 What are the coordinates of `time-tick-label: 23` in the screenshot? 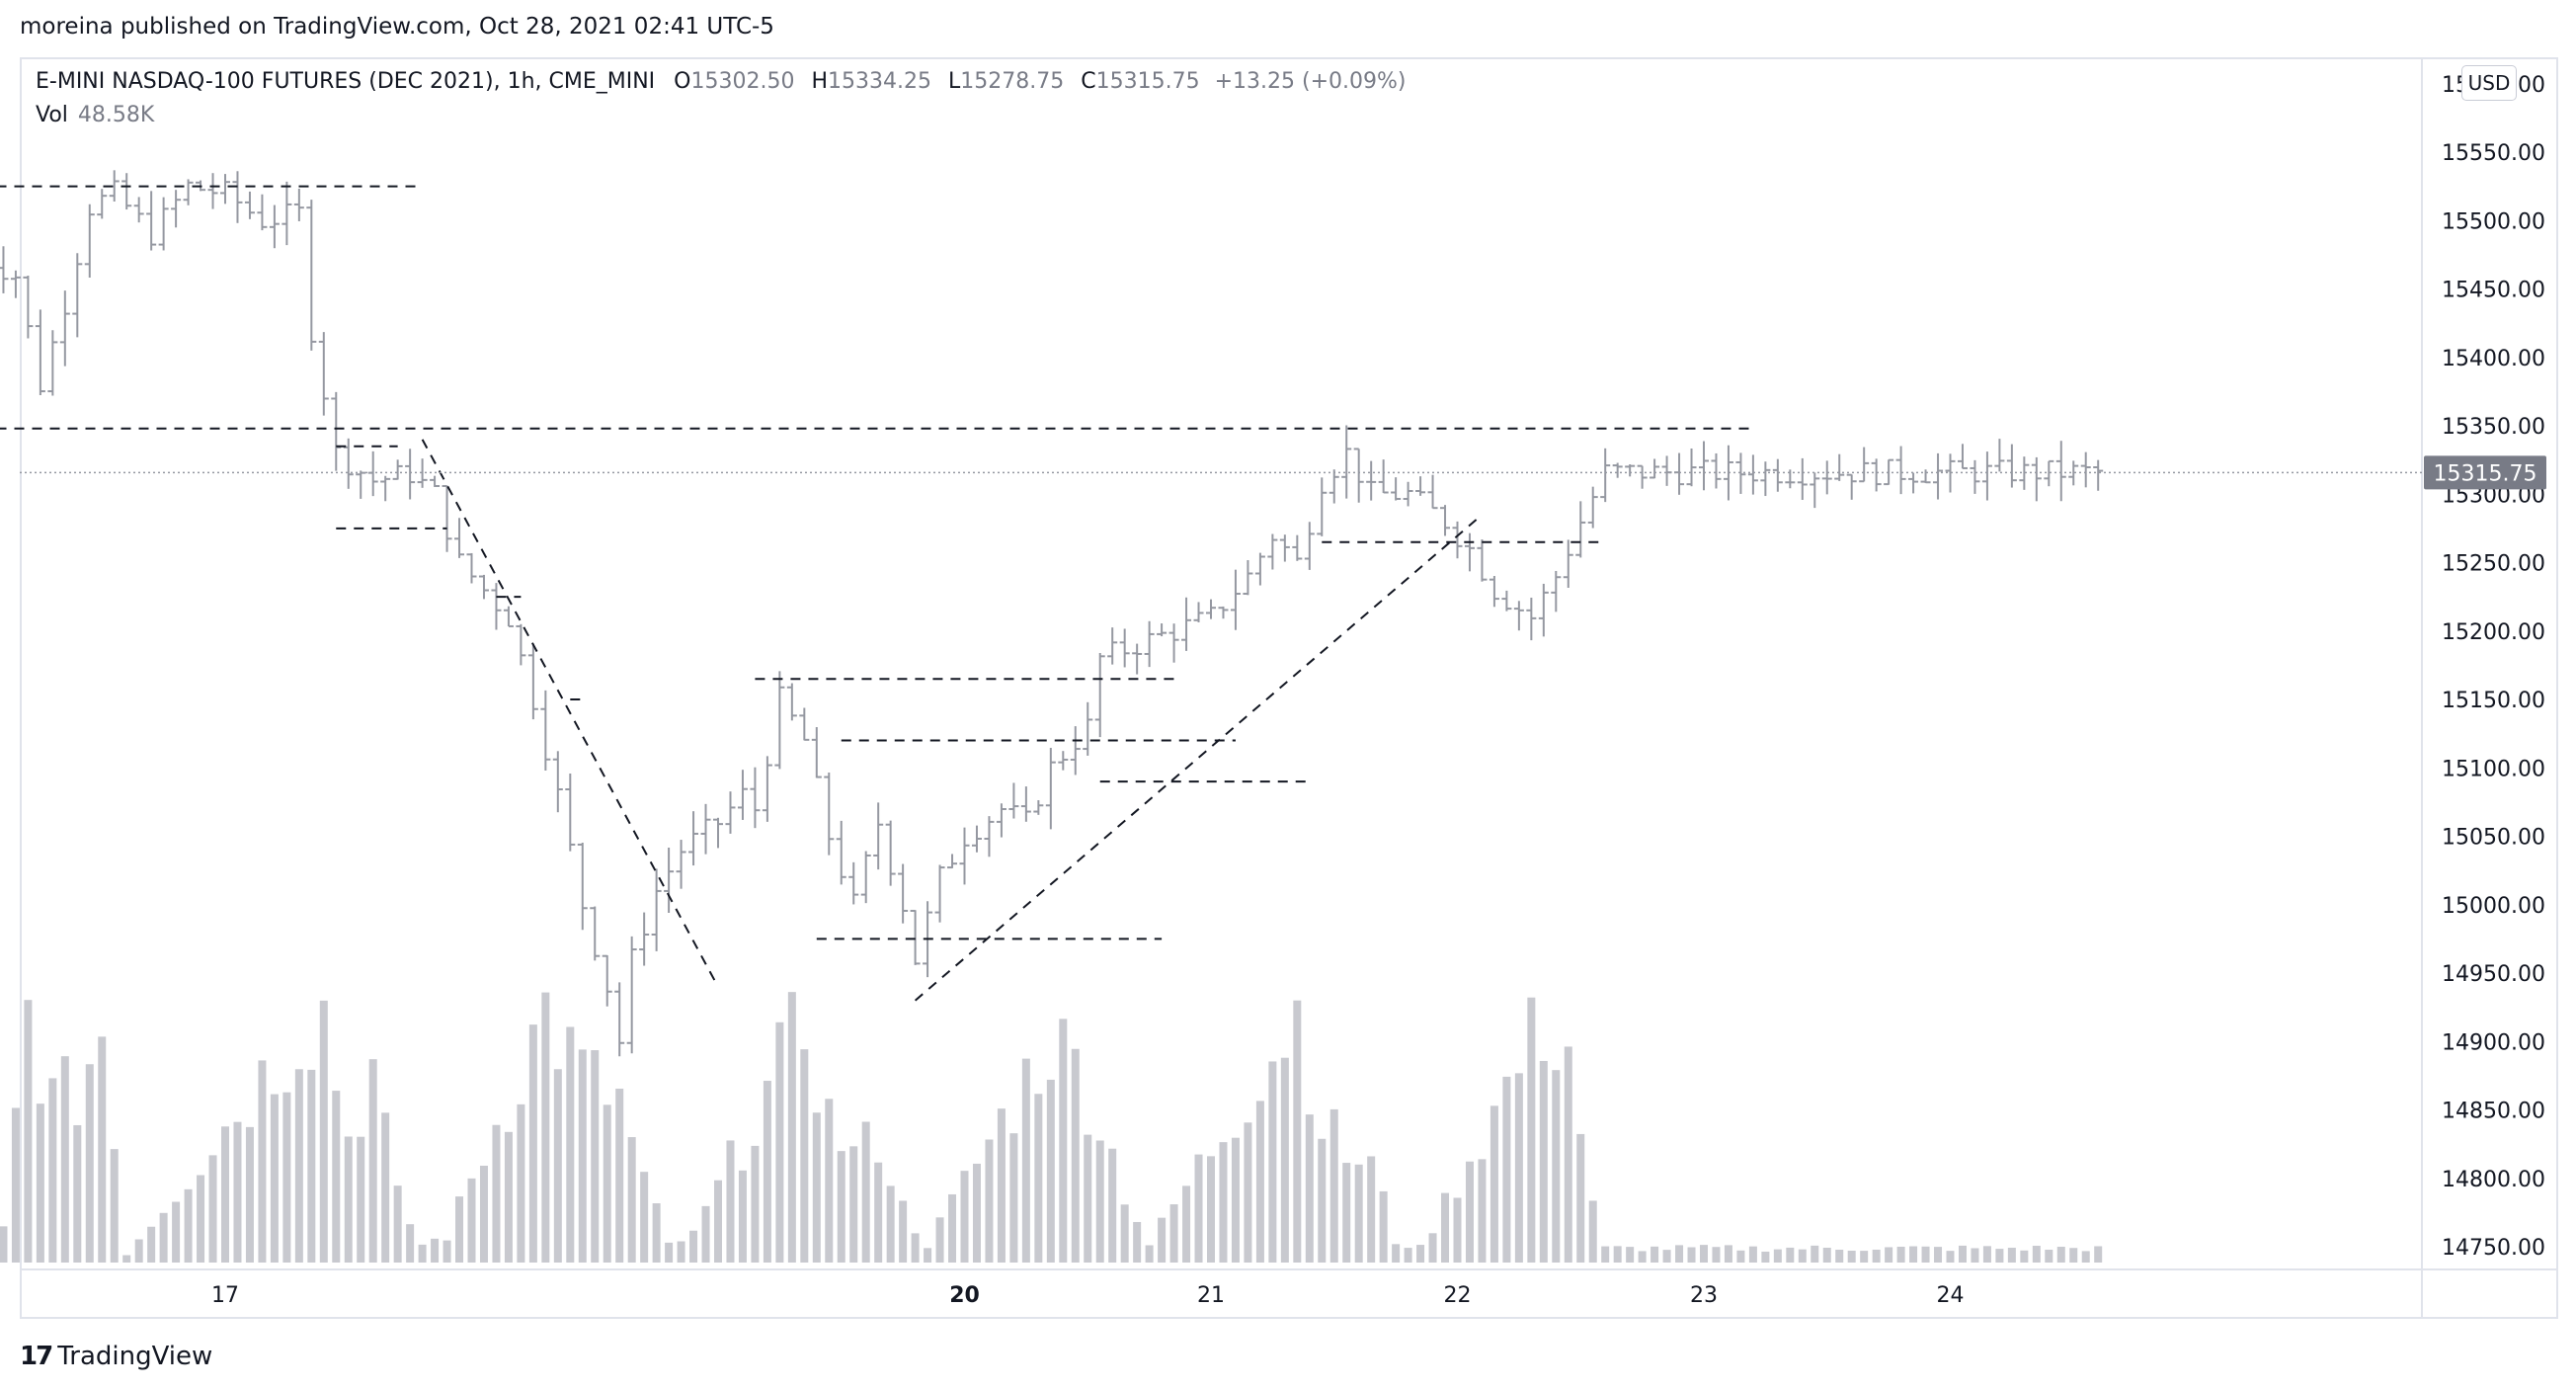 It's located at (1704, 1295).